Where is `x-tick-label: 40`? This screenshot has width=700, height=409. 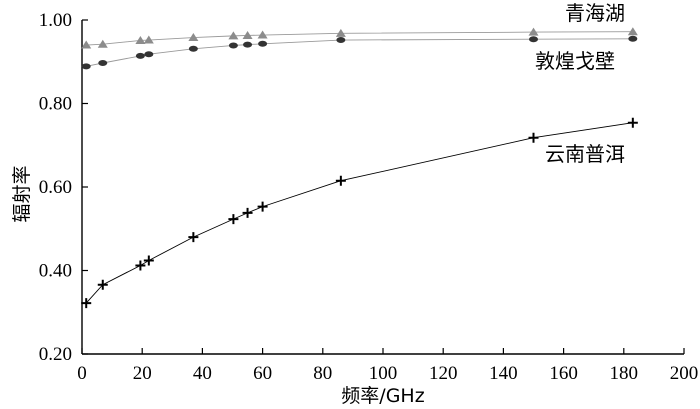
x-tick-label: 40 is located at coordinates (202, 373).